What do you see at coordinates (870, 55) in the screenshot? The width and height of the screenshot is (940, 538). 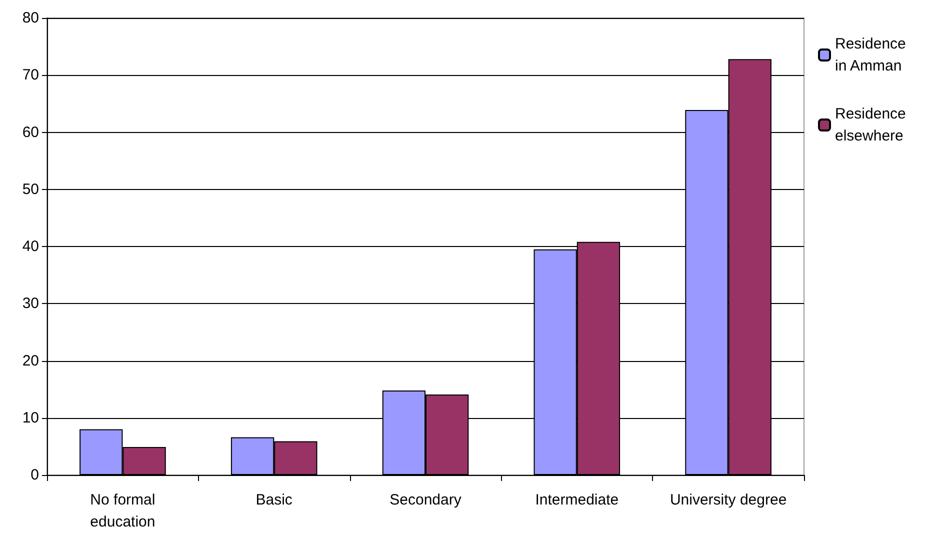 I see `legend-label: Residence in Amman` at bounding box center [870, 55].